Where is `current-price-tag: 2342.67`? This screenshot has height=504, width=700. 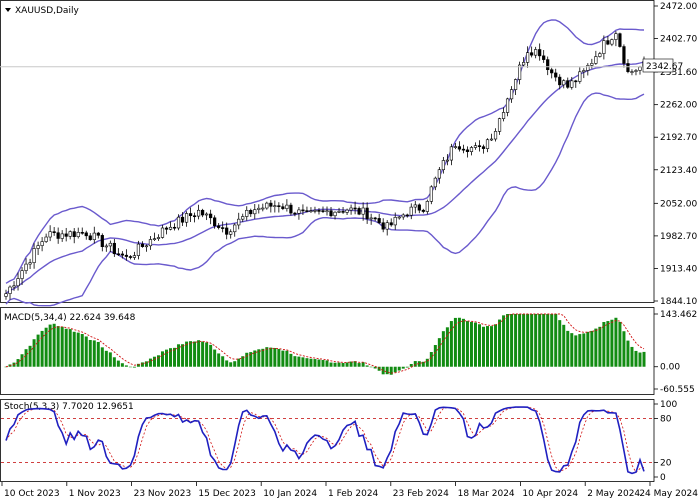
current-price-tag: 2342.67 is located at coordinates (341, 65).